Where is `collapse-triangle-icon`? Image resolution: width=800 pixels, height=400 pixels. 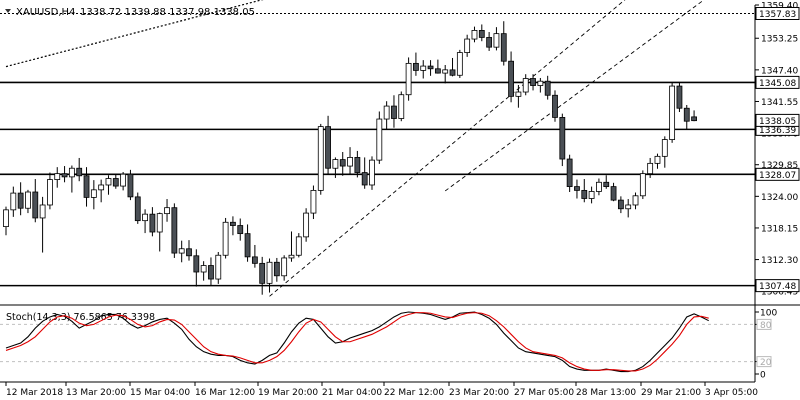 collapse-triangle-icon is located at coordinates (8, 11).